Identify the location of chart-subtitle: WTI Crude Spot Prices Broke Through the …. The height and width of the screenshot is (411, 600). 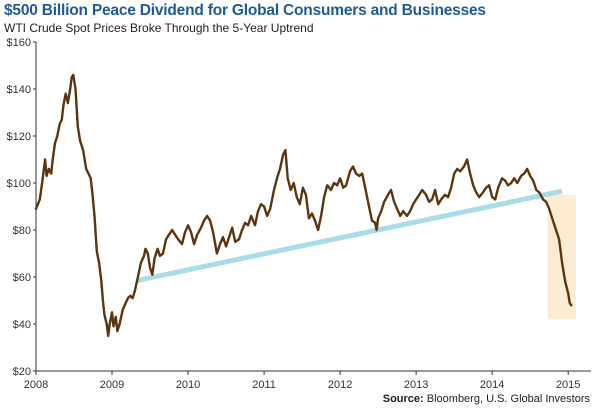
(159, 28).